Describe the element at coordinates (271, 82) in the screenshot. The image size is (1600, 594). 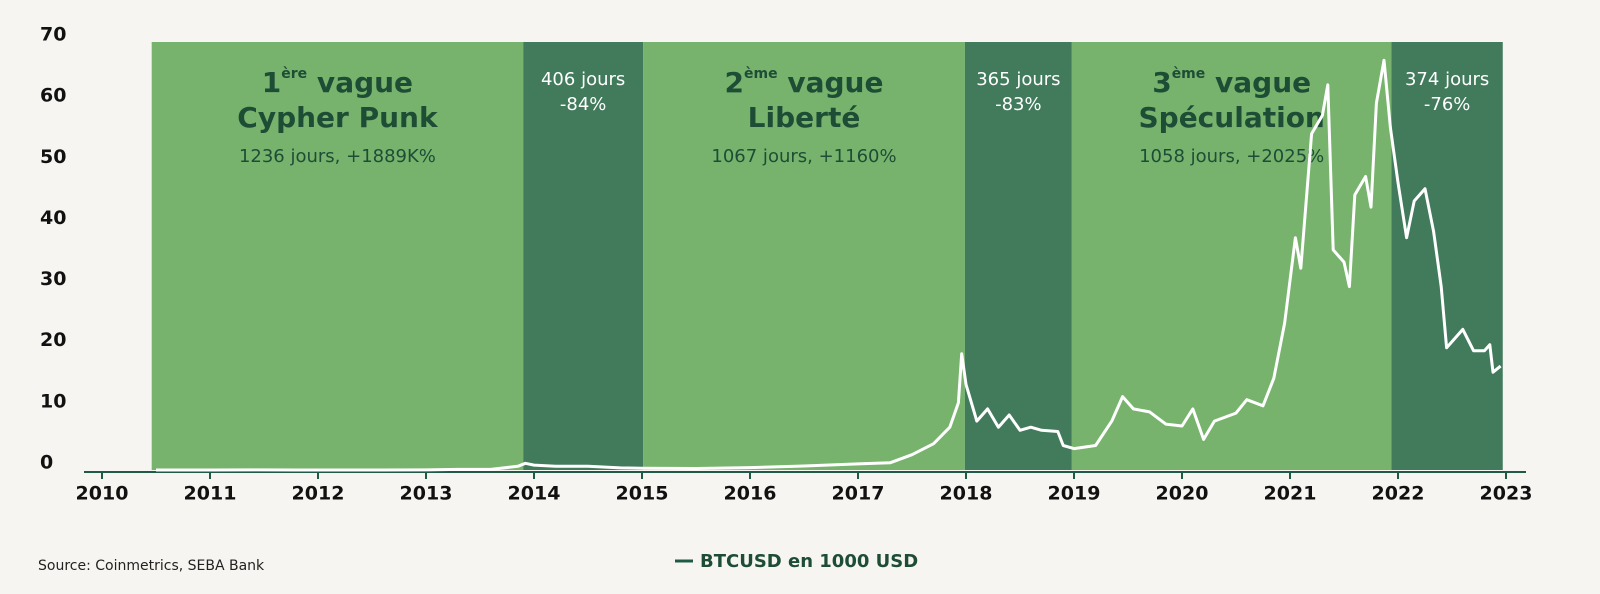
I see `wave-number: 1` at that location.